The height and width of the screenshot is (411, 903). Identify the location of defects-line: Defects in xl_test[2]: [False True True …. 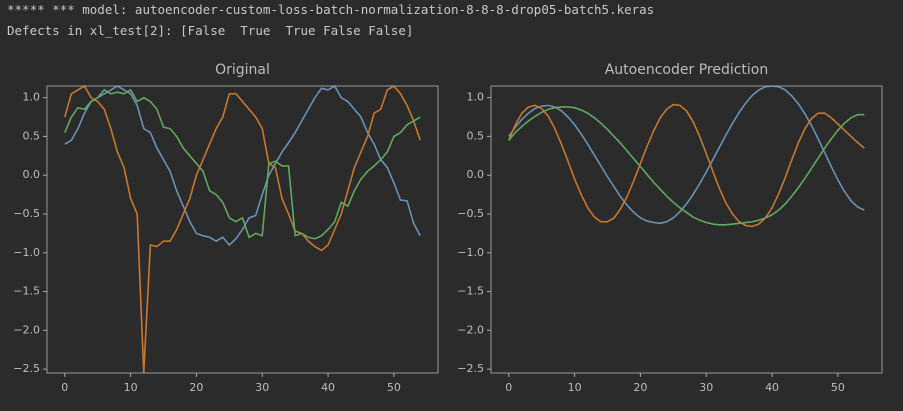
(210, 30).